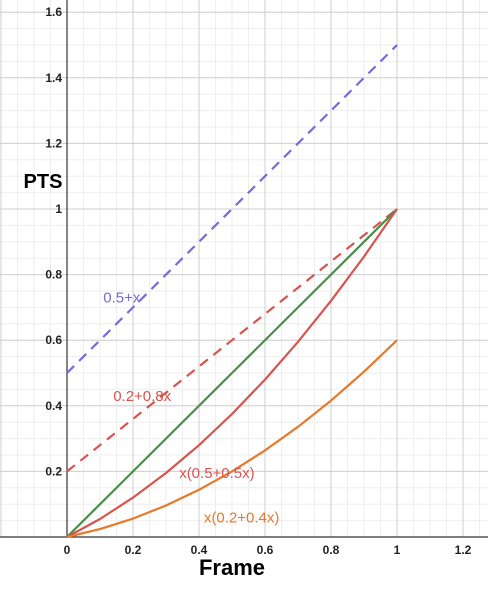 Image resolution: width=488 pixels, height=589 pixels. Describe the element at coordinates (53, 275) in the screenshot. I see `y-tick-label: 0.8` at that location.